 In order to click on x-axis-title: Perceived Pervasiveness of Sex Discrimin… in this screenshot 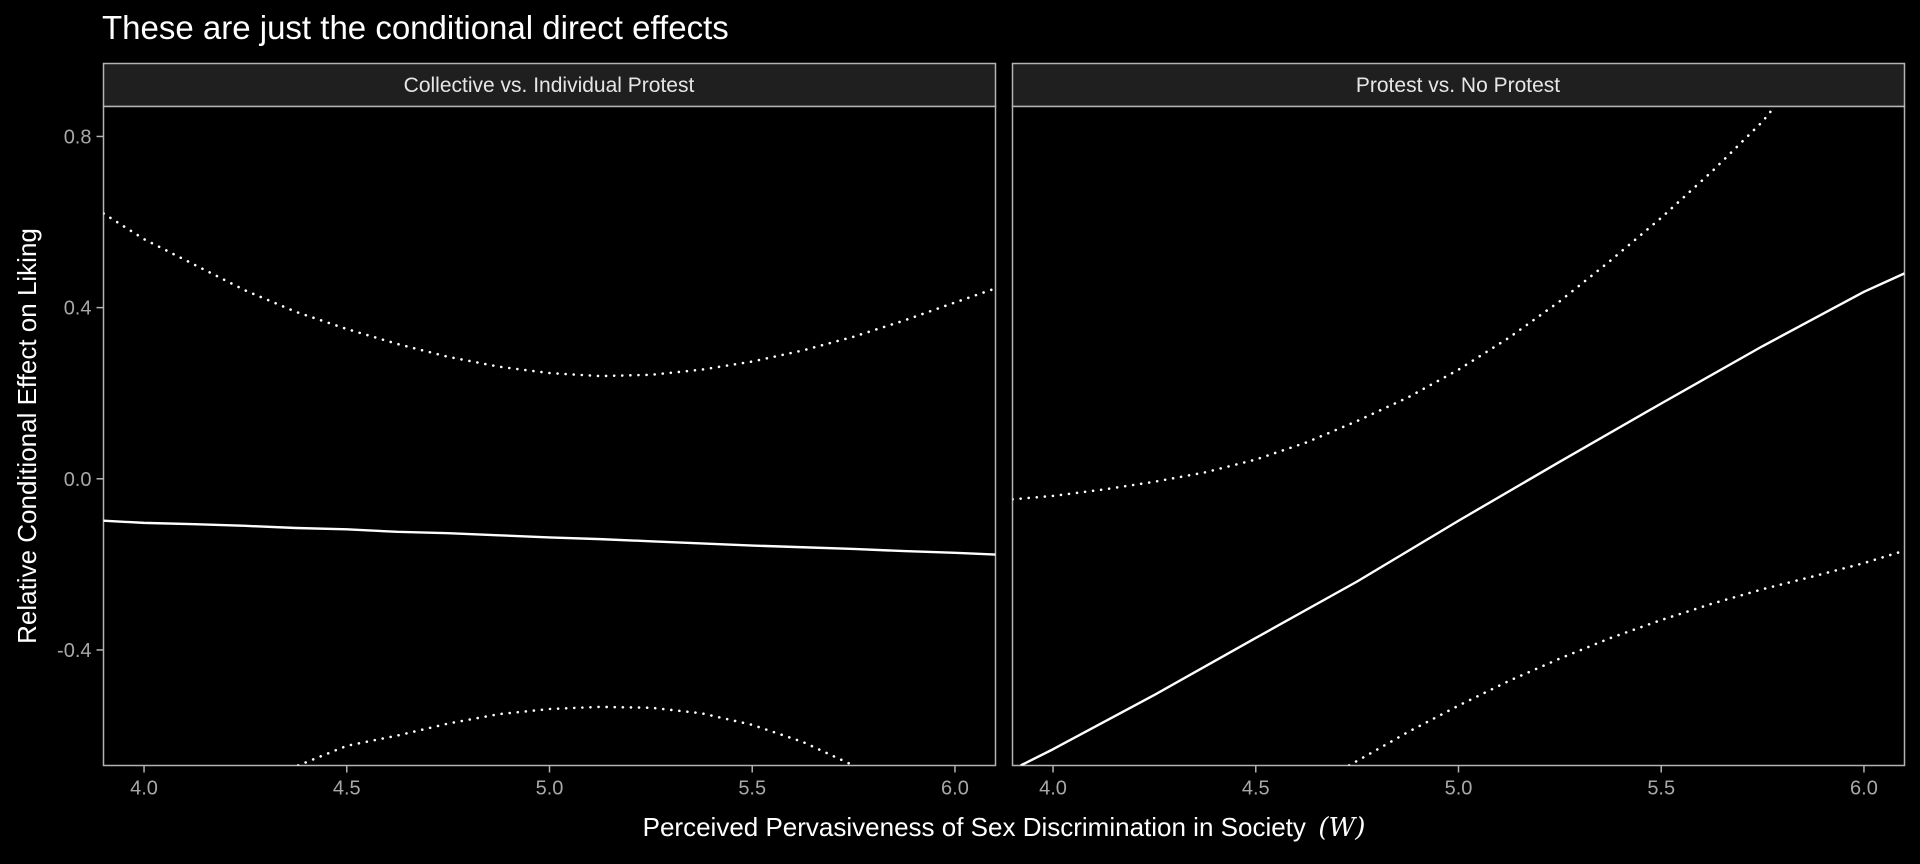, I will do `click(1004, 827)`.